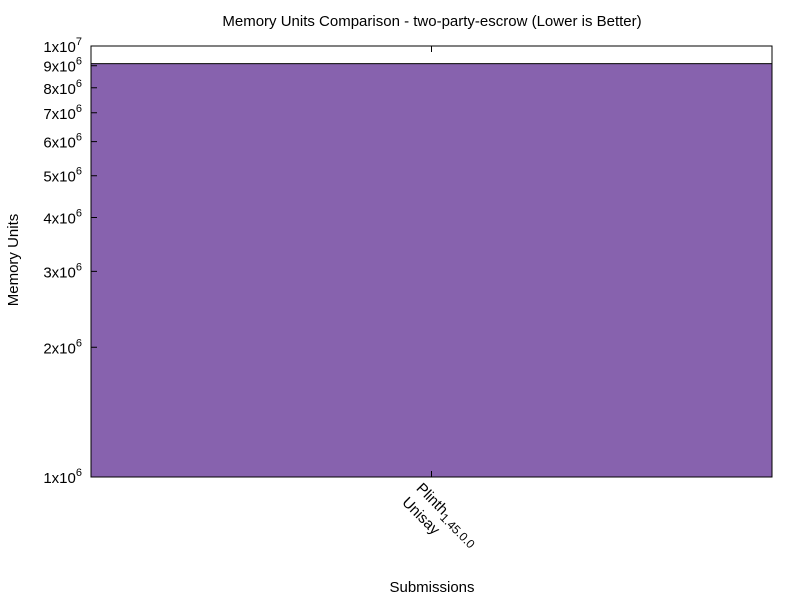 This screenshot has width=800, height=605. Describe the element at coordinates (62, 218) in the screenshot. I see `y-tick-label: 4x10⁶` at that location.